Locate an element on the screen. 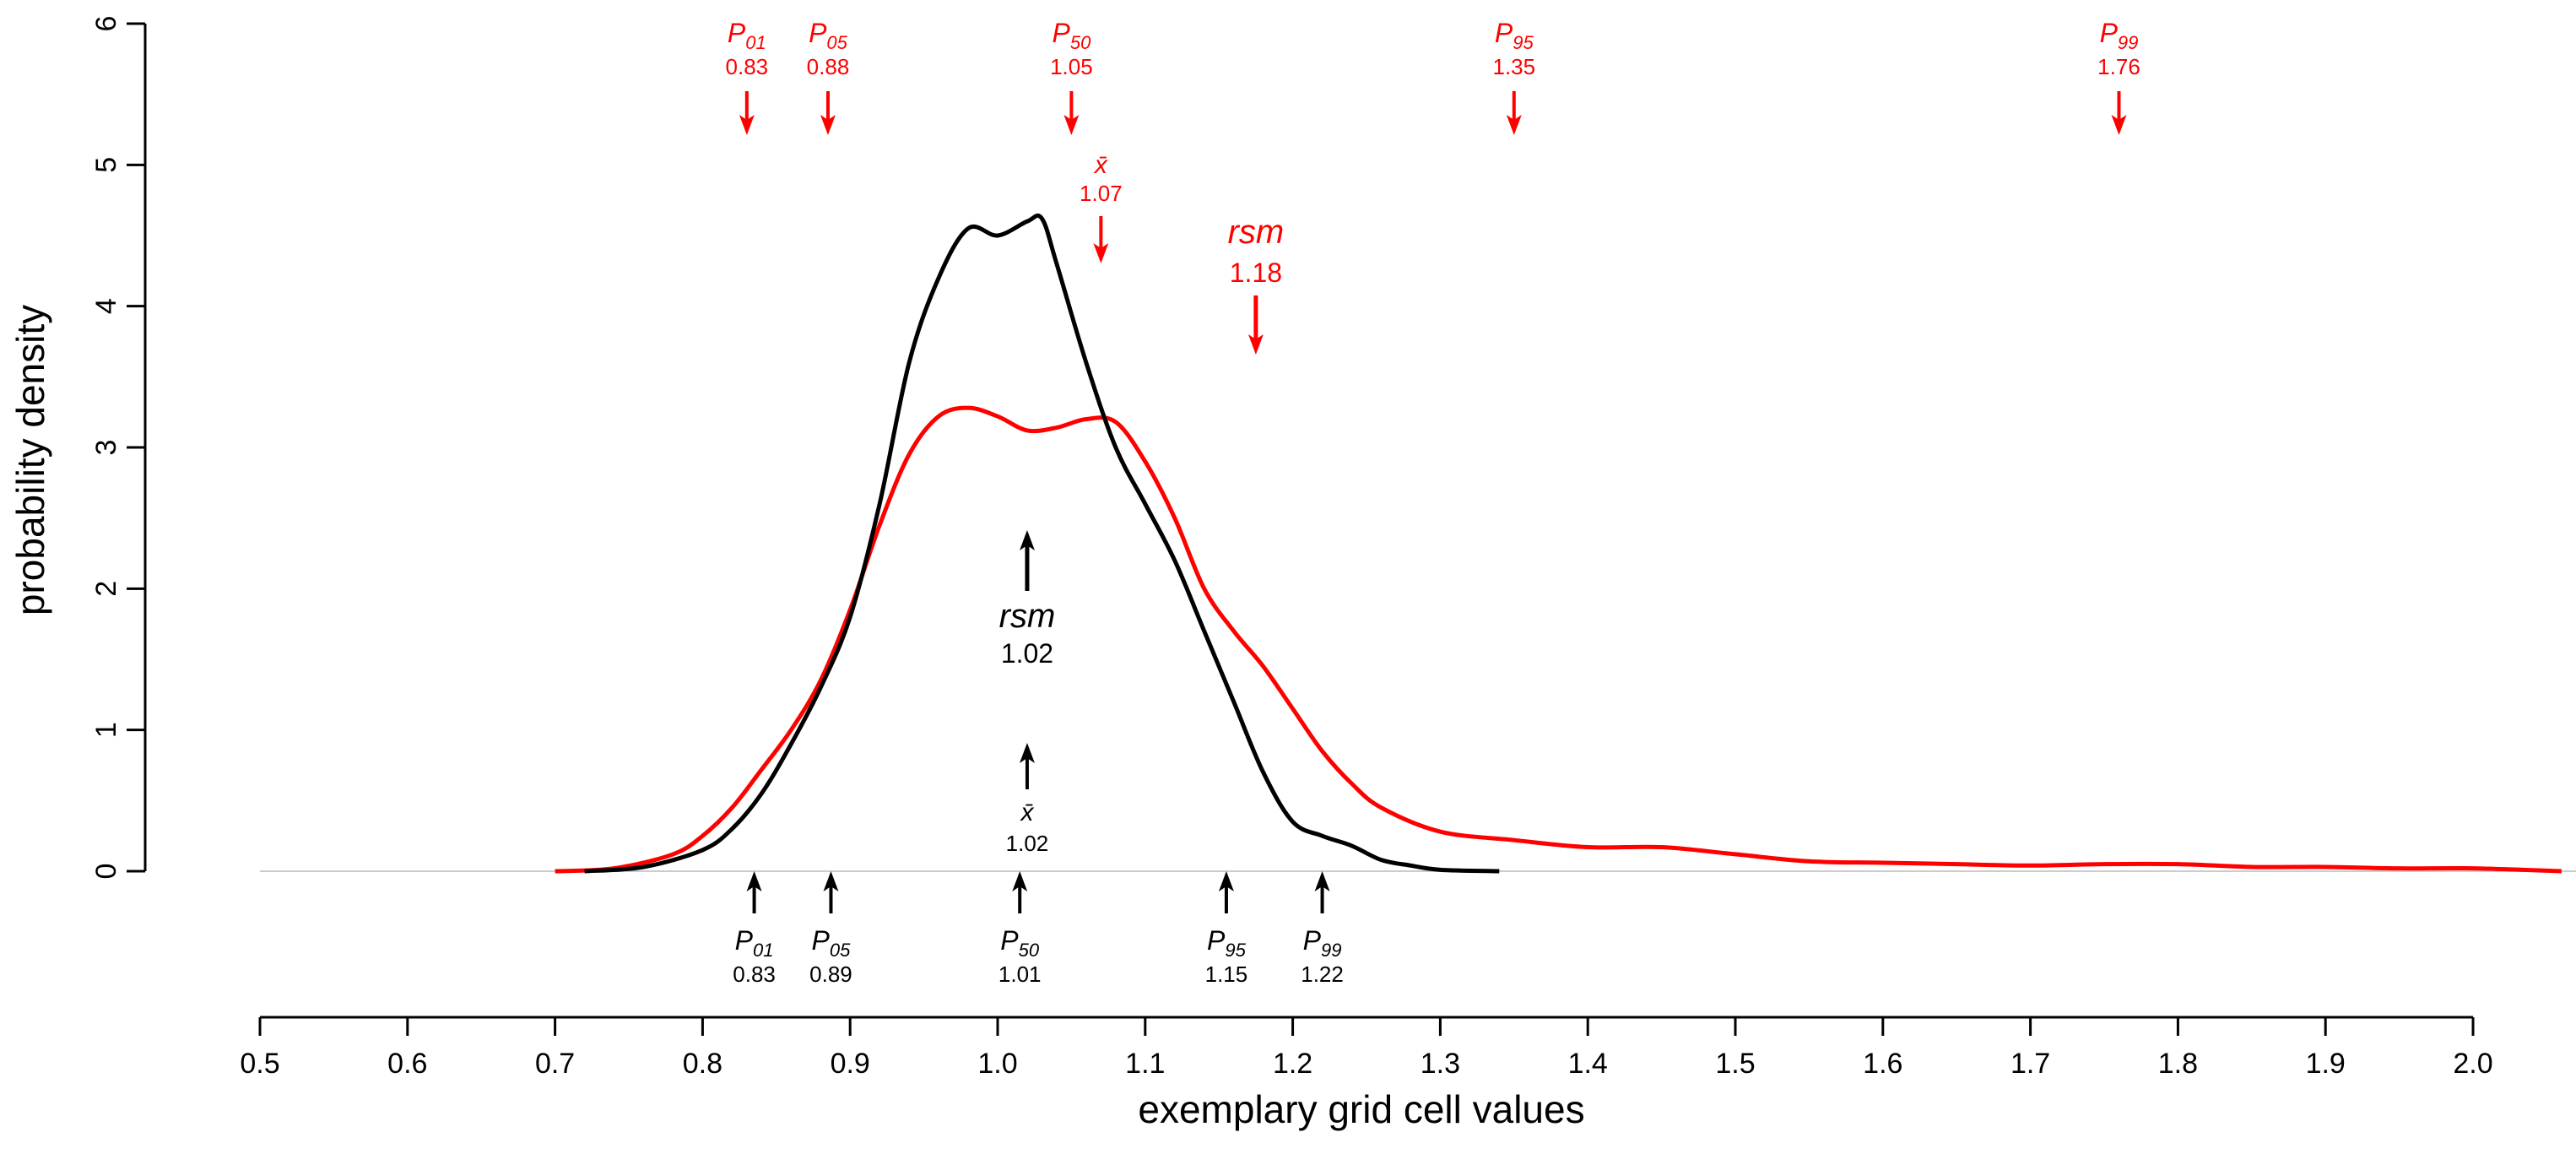 The height and width of the screenshot is (1154, 2576). annotation-value: 1.07 is located at coordinates (1101, 193).